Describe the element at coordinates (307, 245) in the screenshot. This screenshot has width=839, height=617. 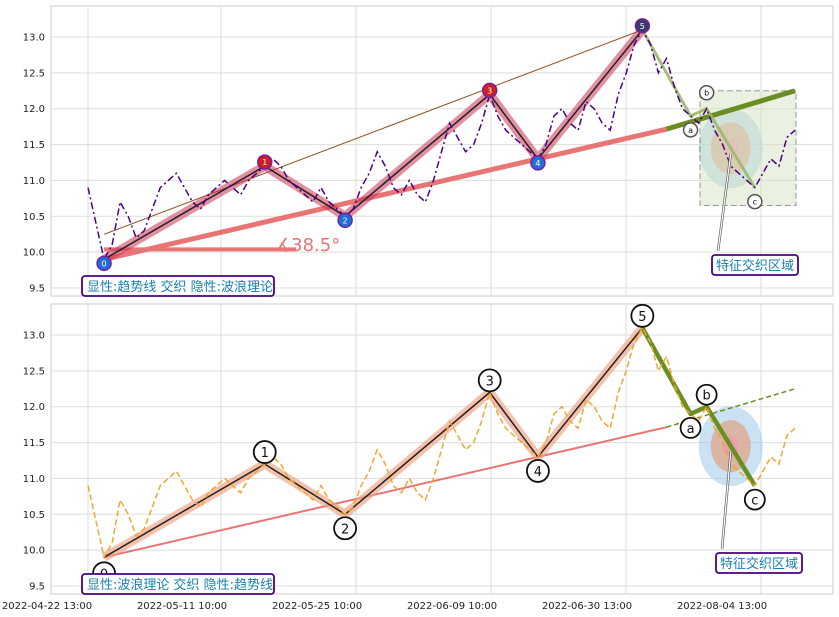
I see `angle-label: ∡38.5°` at that location.